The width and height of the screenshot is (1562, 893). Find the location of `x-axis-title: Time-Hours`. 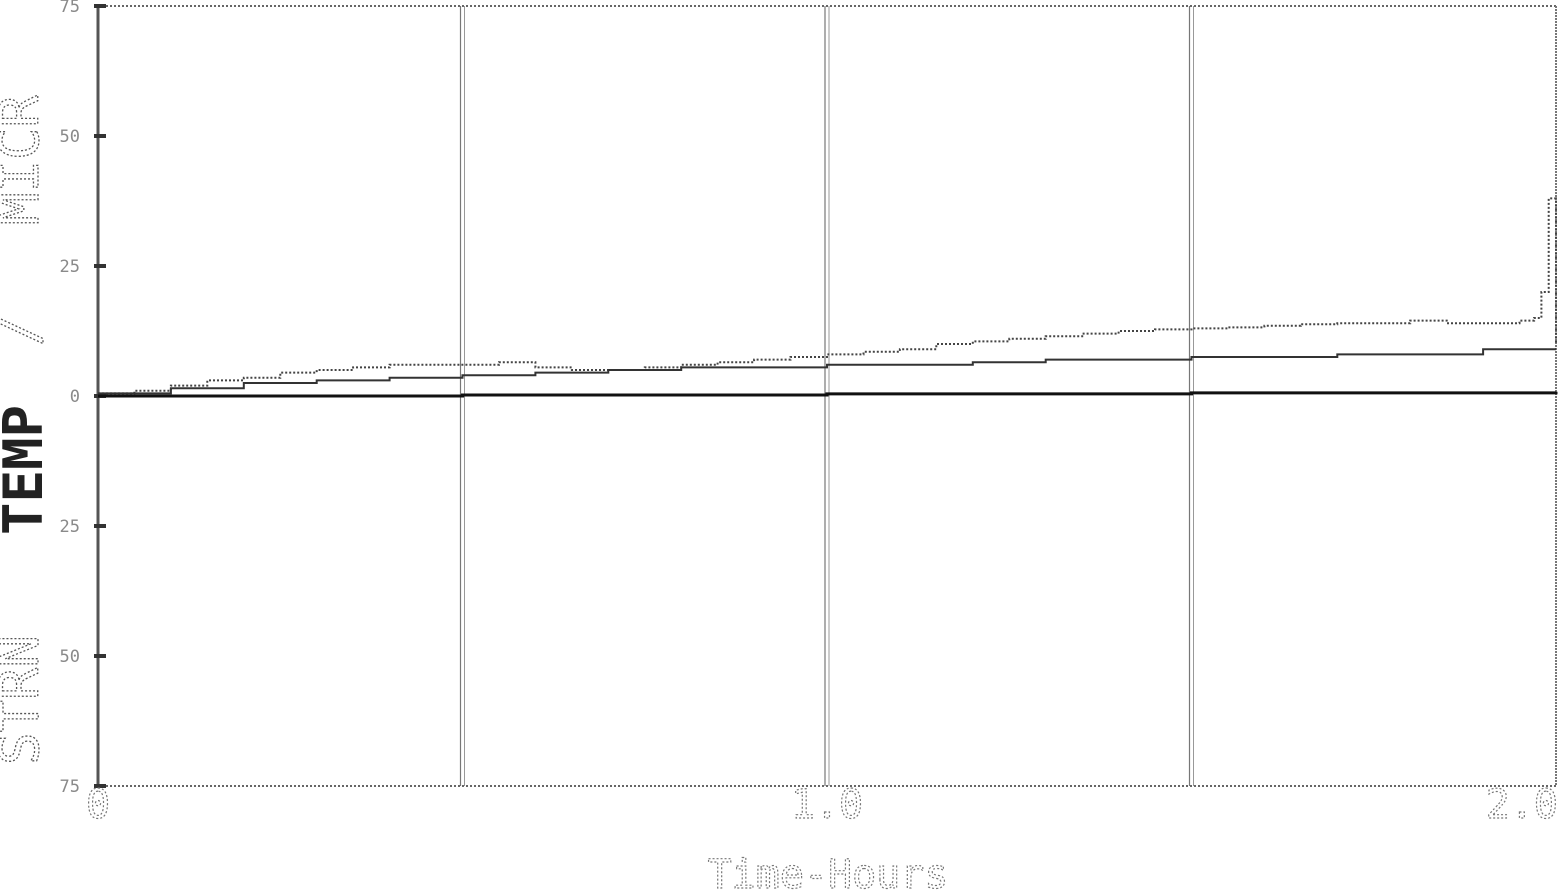

x-axis-title: Time-Hours is located at coordinates (828, 872).